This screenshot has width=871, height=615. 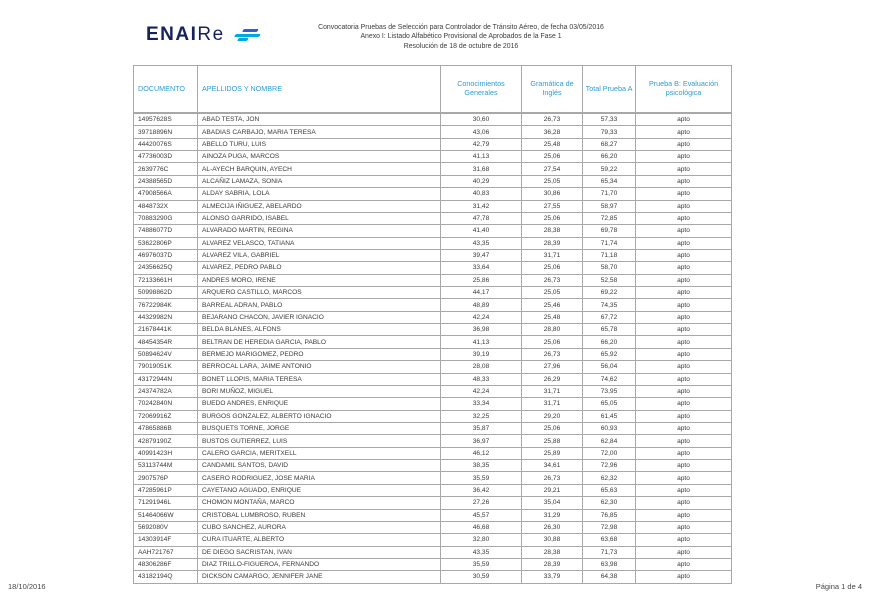 I want to click on conocimientos-generales-cell: 48,33, so click(x=481, y=379).